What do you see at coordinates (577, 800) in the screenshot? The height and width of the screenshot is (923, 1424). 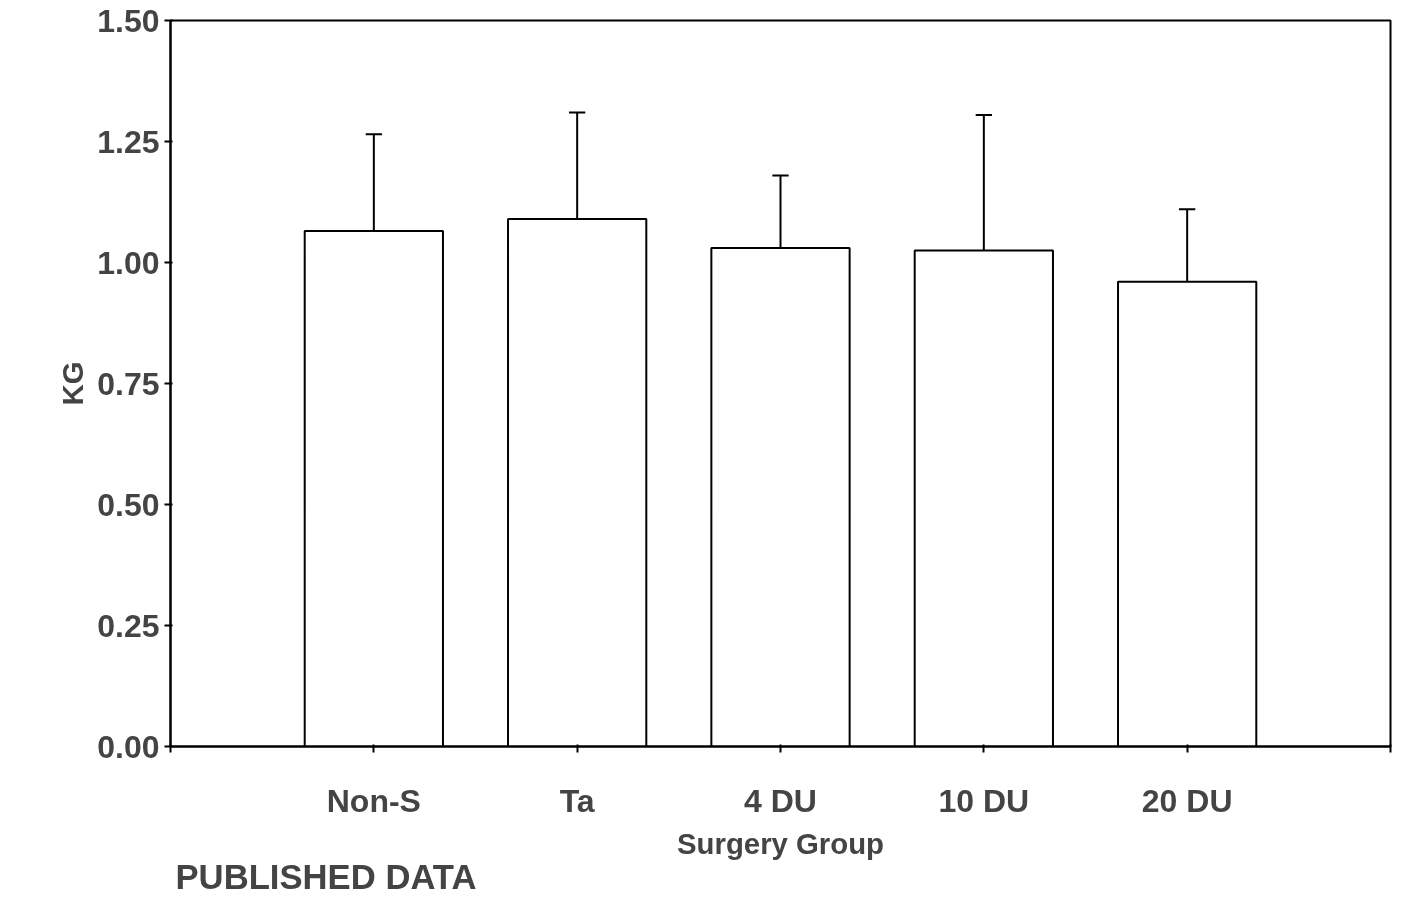 I see `x-tick-label: Ta` at bounding box center [577, 800].